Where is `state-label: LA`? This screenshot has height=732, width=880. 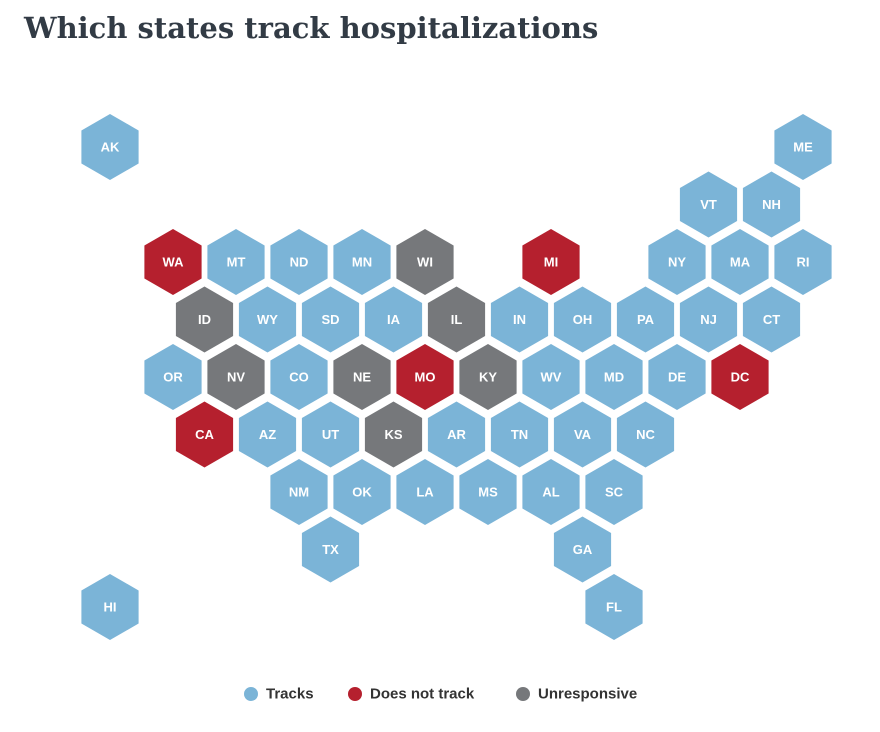 state-label: LA is located at coordinates (425, 492).